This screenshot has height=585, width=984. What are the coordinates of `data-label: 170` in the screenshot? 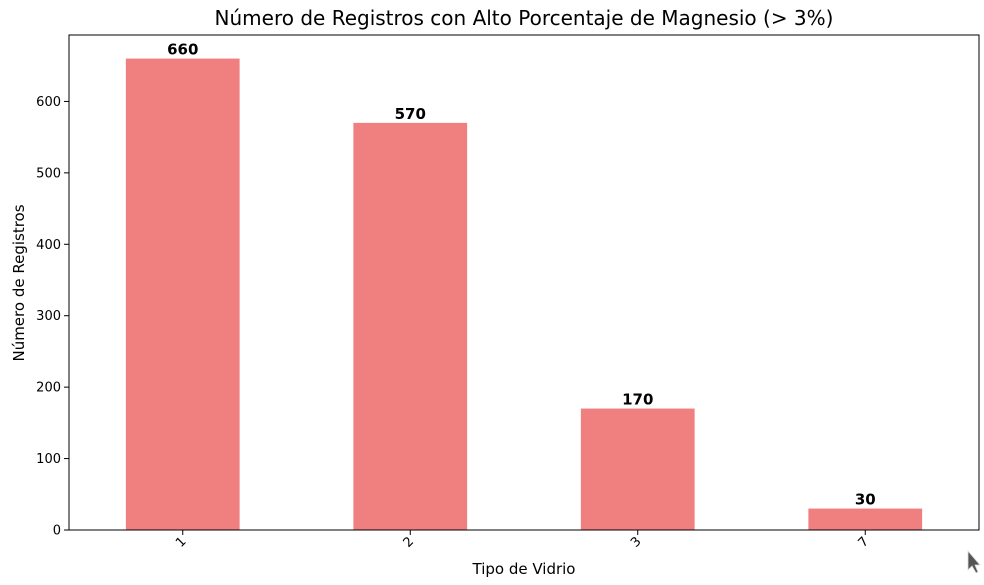 It's located at (637, 400).